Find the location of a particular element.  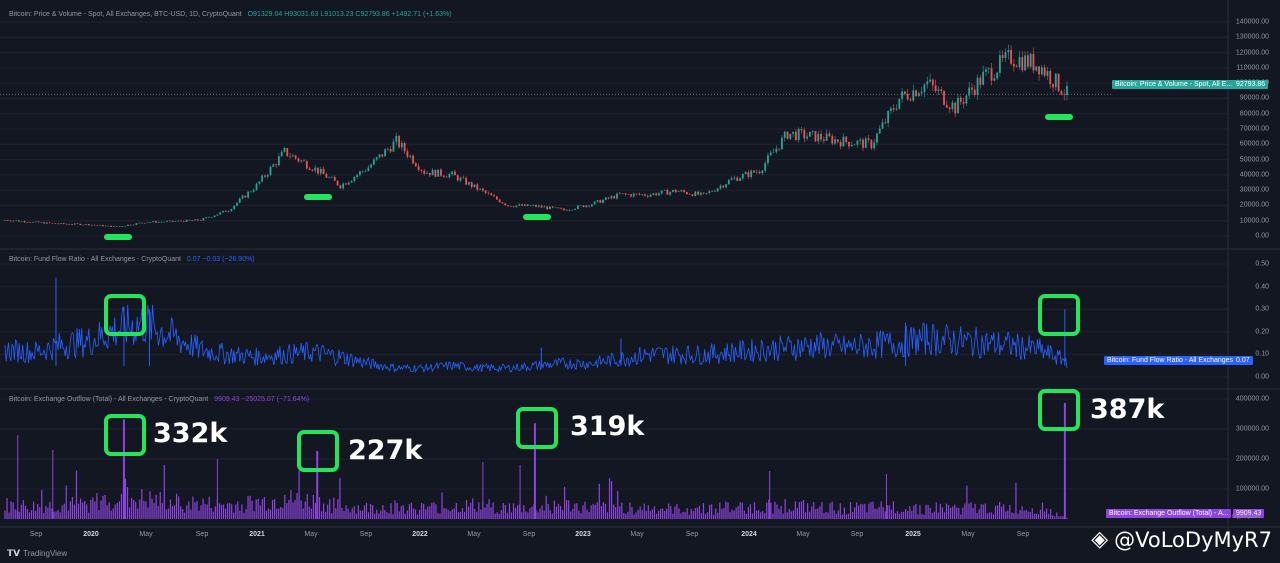

tradingview-brand: 𝗧𝗩 TradingView is located at coordinates (37, 553).